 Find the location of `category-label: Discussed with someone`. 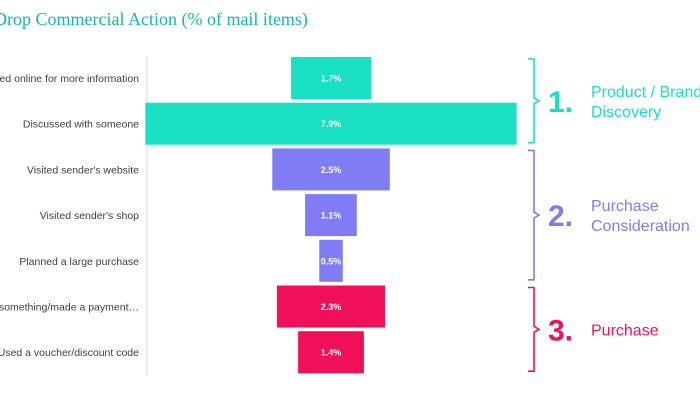

category-label: Discussed with someone is located at coordinates (81, 125).